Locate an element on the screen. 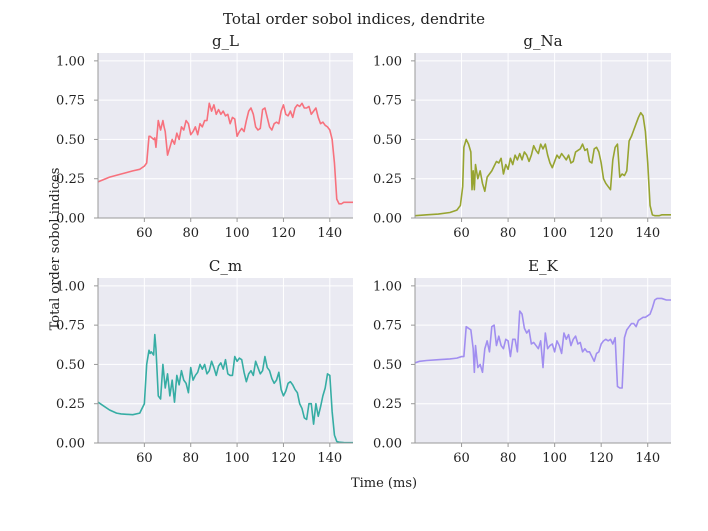  subplot-title: E_K is located at coordinates (543, 266).